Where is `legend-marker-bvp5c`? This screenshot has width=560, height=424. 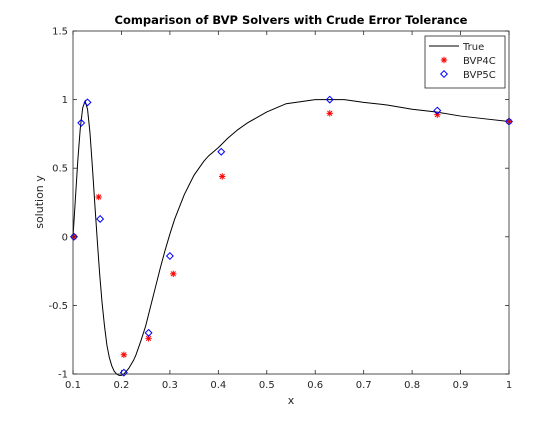
legend-marker-bvp5c is located at coordinates (444, 74).